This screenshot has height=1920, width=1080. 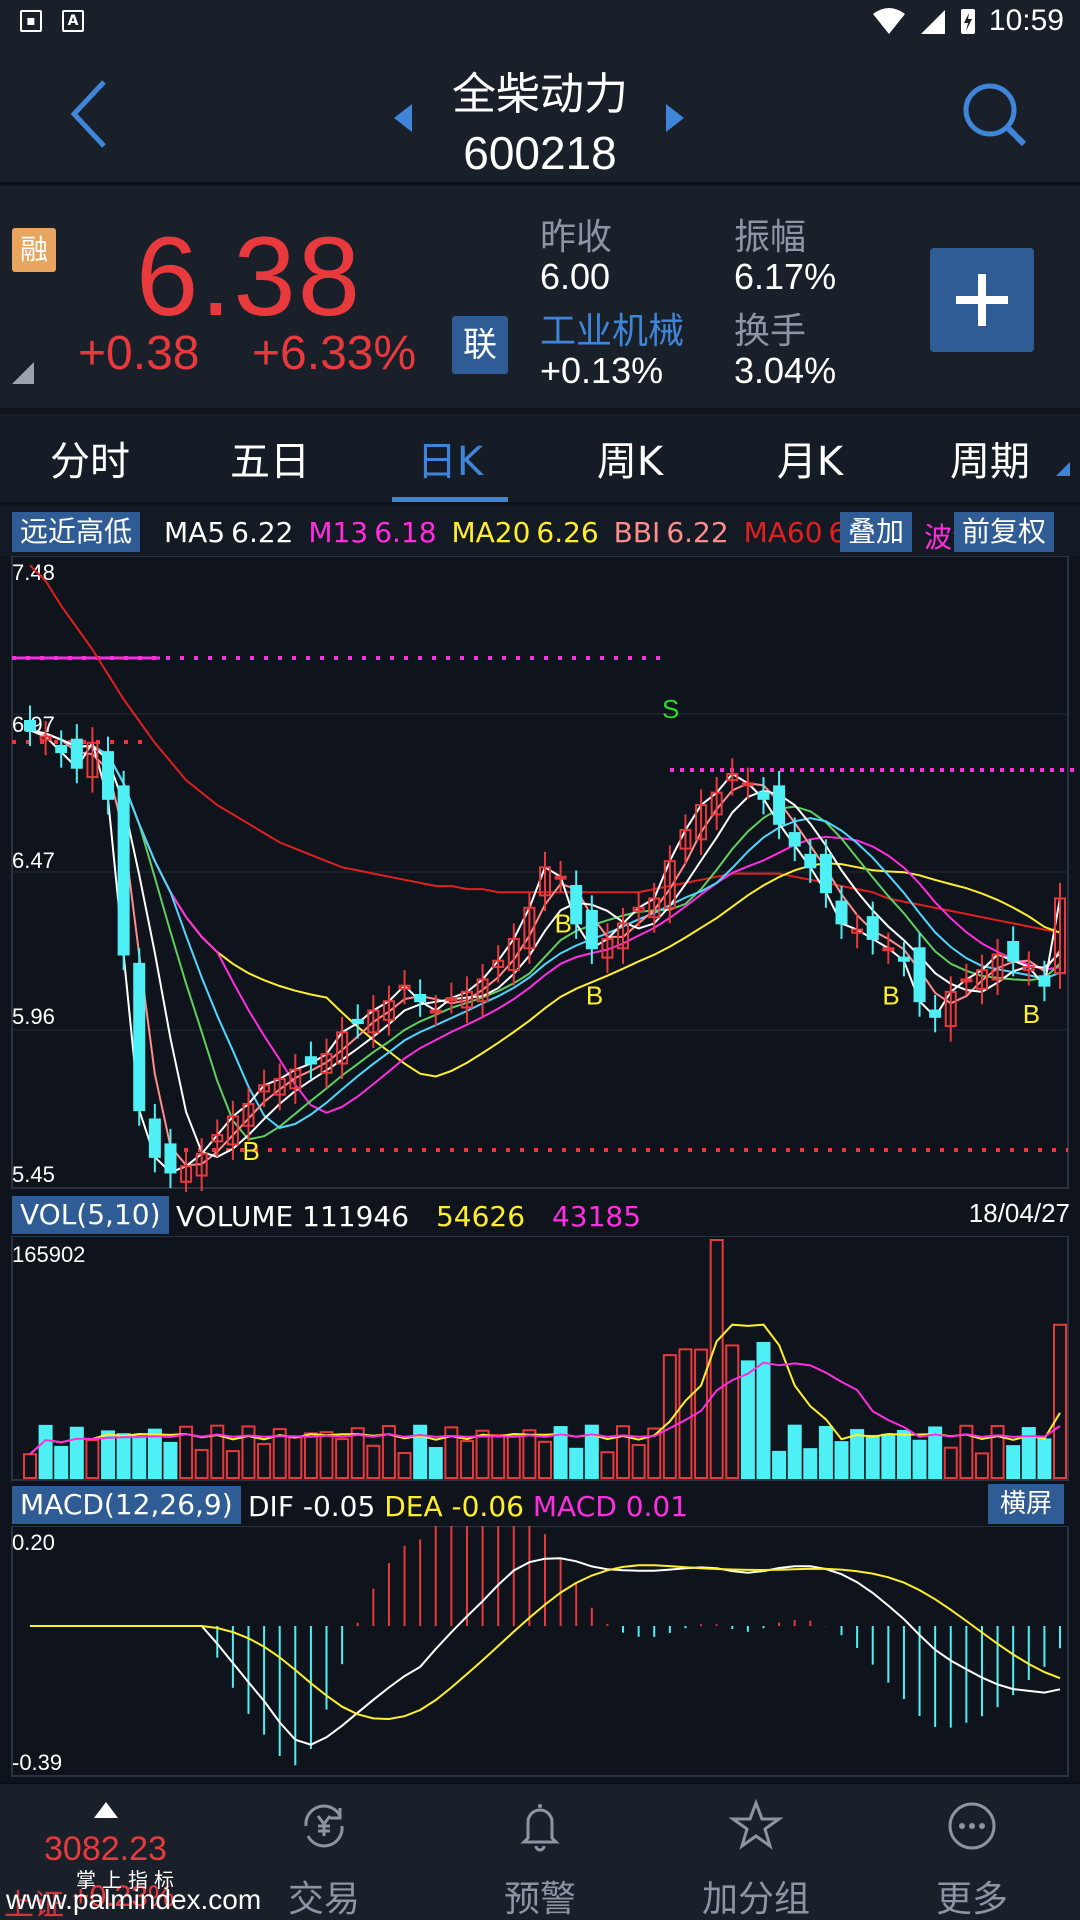 What do you see at coordinates (567, 532) in the screenshot?
I see `ma20-value: 6.26` at bounding box center [567, 532].